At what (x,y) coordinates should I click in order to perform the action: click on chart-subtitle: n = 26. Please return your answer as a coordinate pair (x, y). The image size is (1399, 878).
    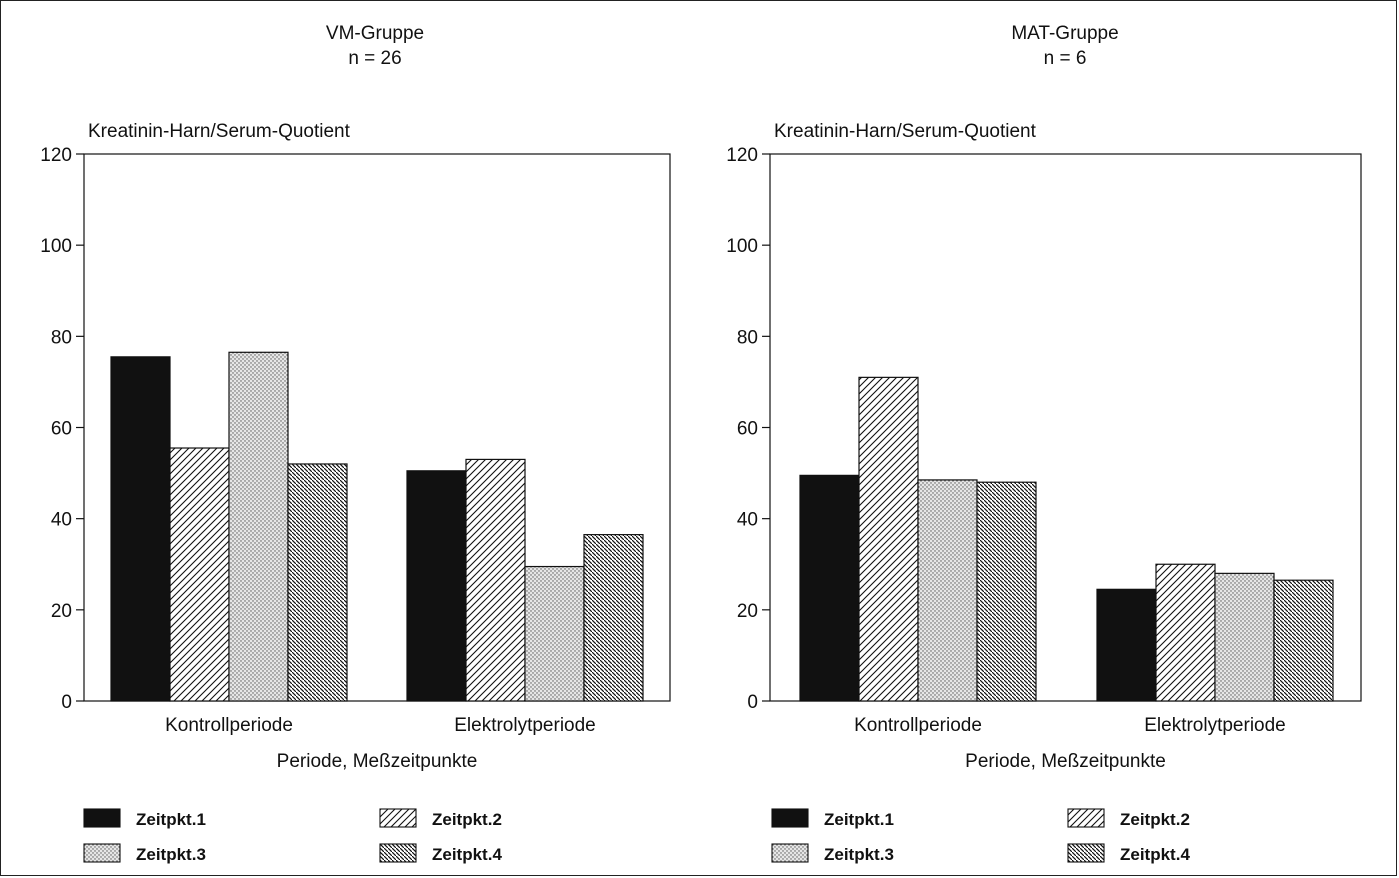
    Looking at the image, I should click on (374, 58).